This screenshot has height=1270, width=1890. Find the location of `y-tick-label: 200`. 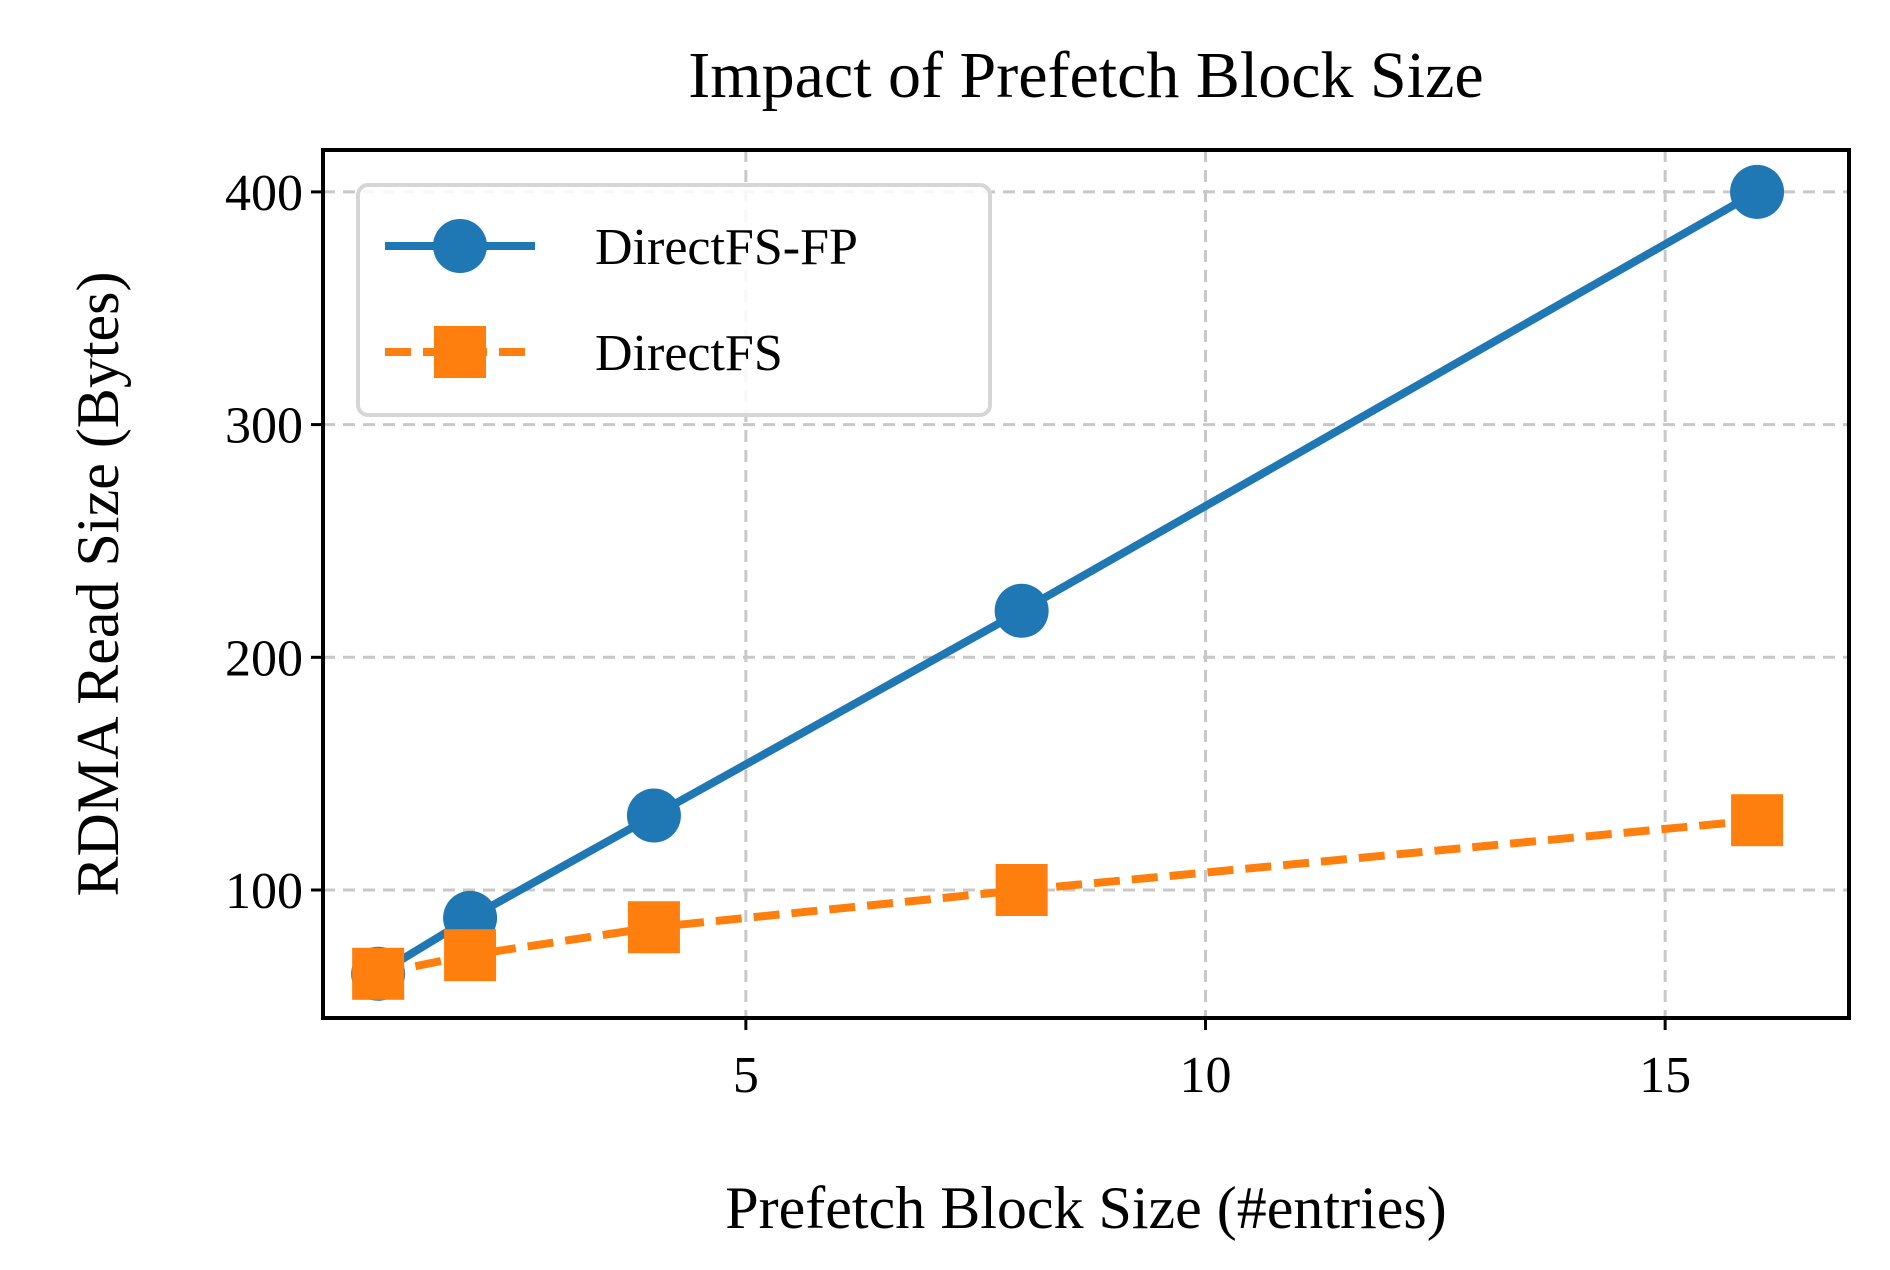

y-tick-label: 200 is located at coordinates (264, 658).